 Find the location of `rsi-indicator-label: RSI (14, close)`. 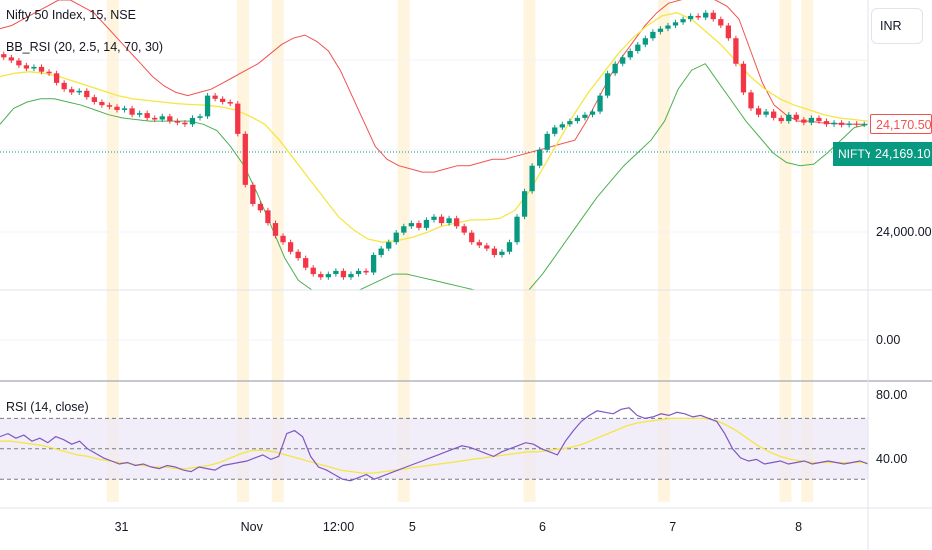

rsi-indicator-label: RSI (14, close) is located at coordinates (47, 407).